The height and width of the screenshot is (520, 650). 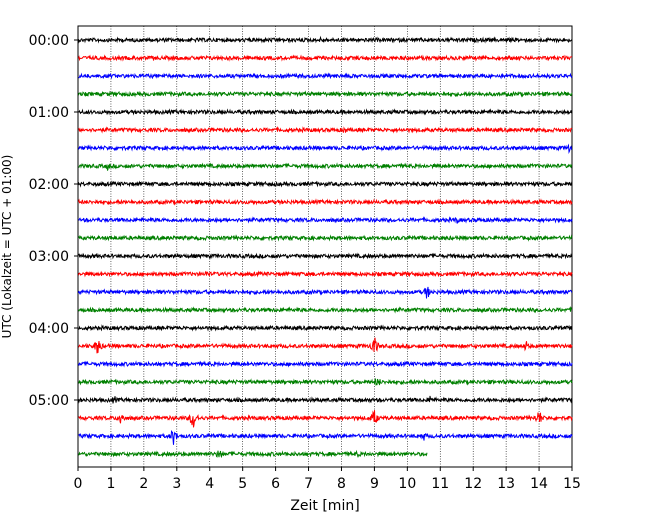 I want to click on y-tick-label: 05:00, so click(x=49, y=401).